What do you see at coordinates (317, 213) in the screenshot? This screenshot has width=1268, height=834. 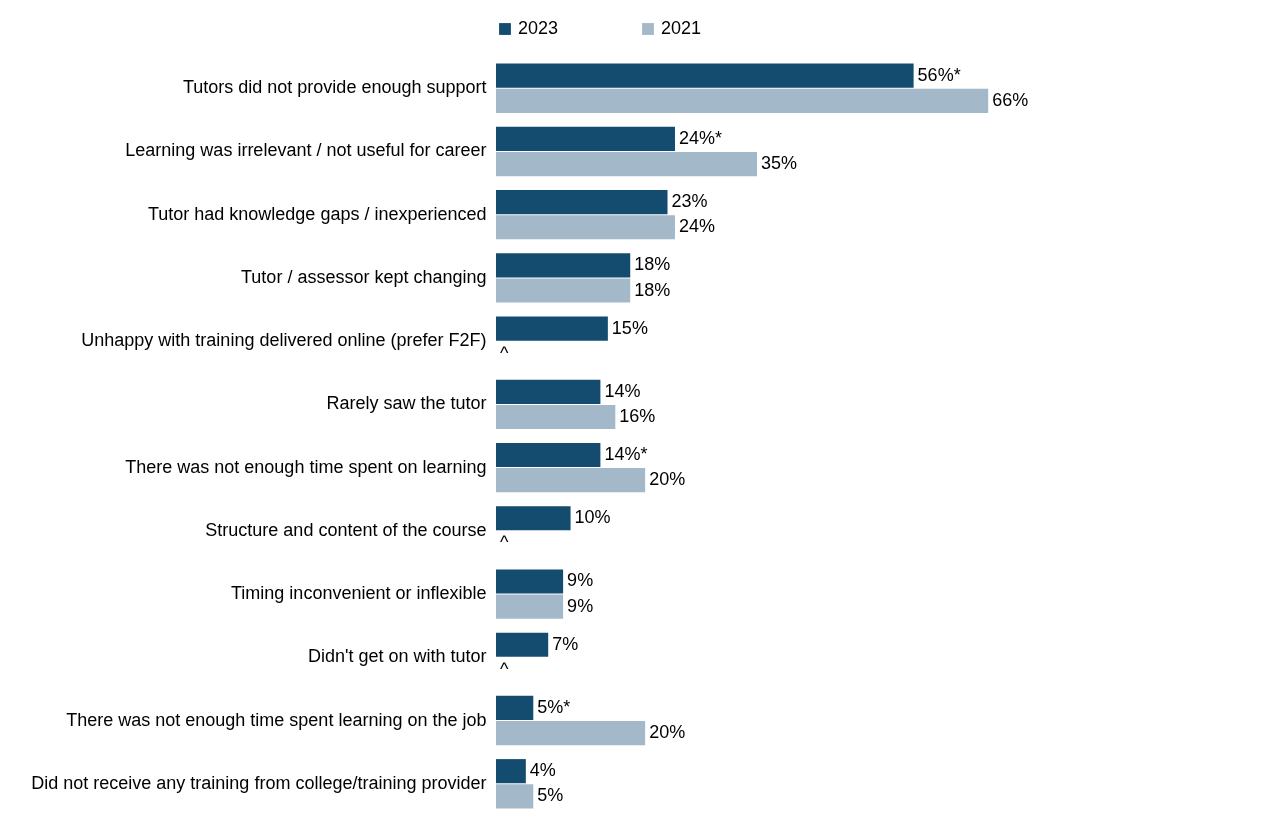 I see `y-tick-label: Tutor had knowledge gaps / inexperienced` at bounding box center [317, 213].